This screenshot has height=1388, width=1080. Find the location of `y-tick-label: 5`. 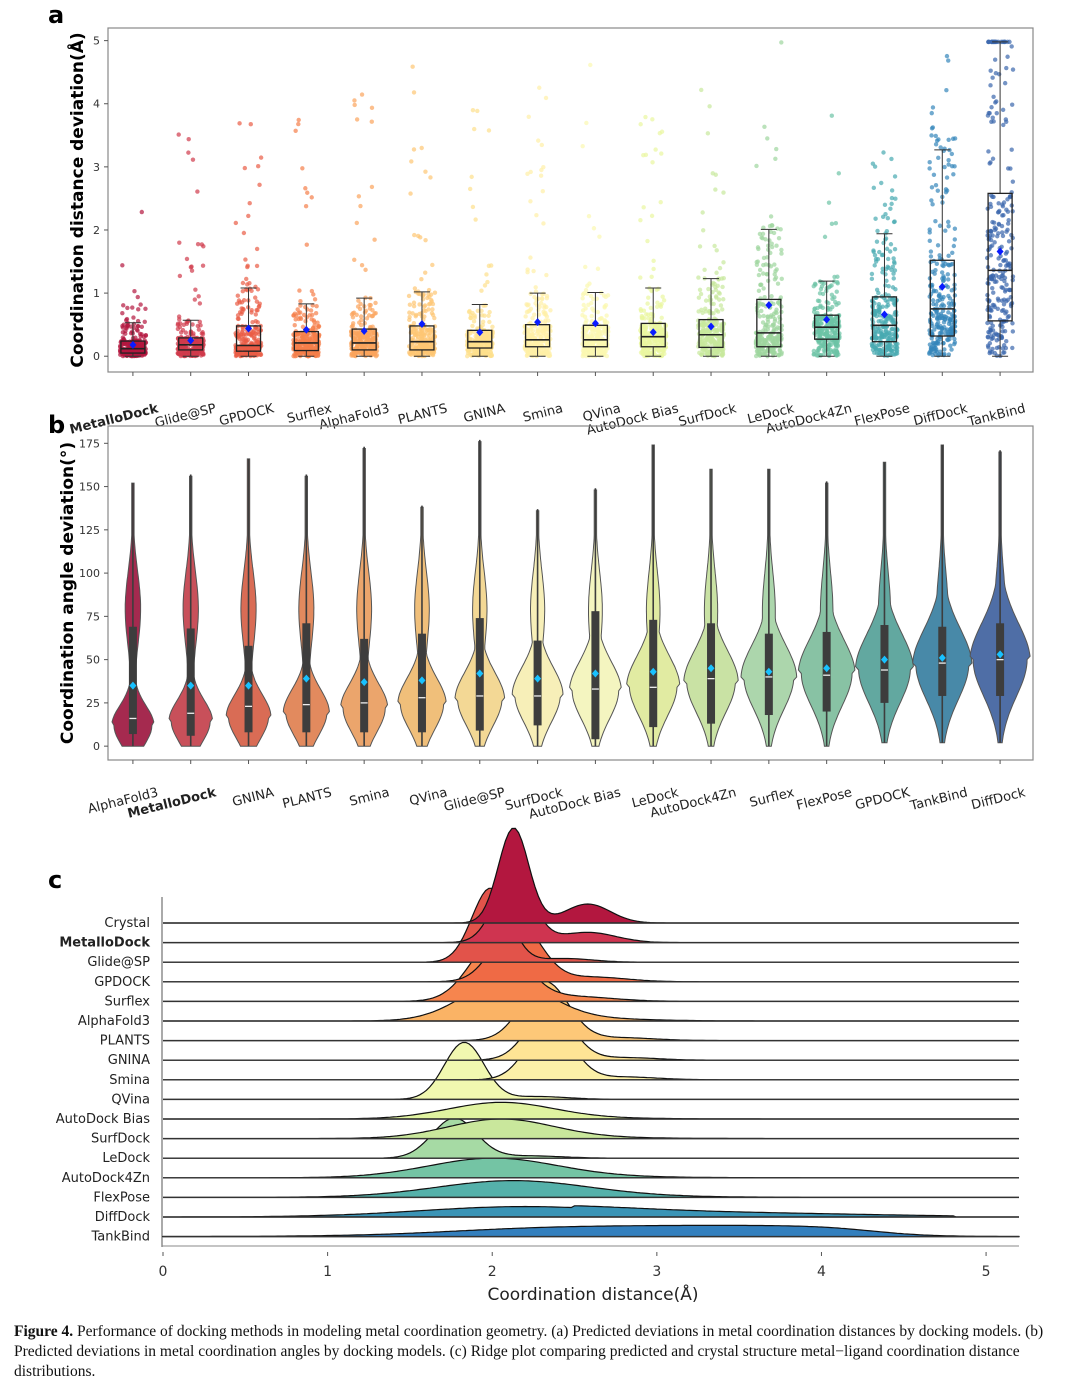

y-tick-label: 5 is located at coordinates (96, 41).